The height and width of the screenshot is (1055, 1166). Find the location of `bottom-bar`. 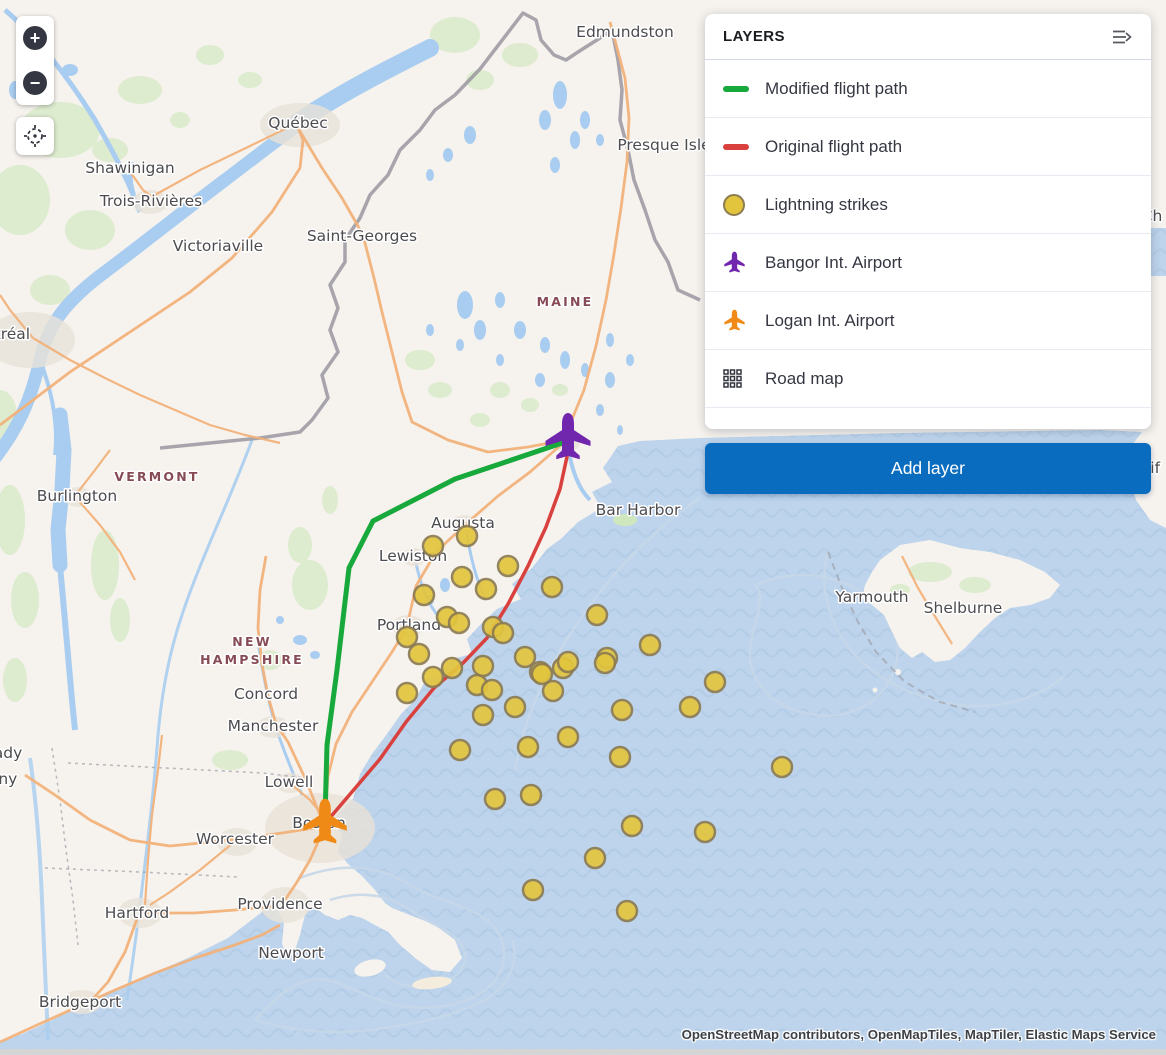

bottom-bar is located at coordinates (583, 1052).